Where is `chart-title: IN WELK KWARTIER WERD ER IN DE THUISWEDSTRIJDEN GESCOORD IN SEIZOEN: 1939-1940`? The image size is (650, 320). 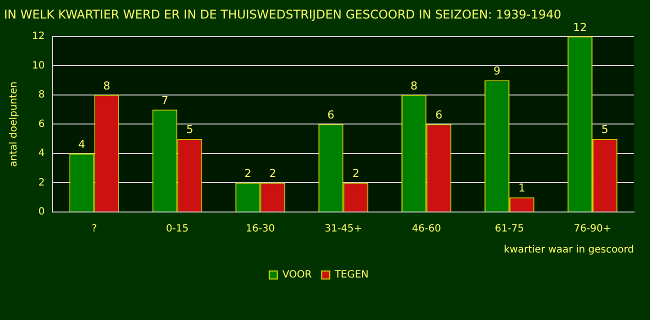 chart-title: IN WELK KWARTIER WERD ER IN DE THUISWEDSTRIJDEN GESCOORD IN SEIZOEN: 1939-1940 is located at coordinates (283, 14).